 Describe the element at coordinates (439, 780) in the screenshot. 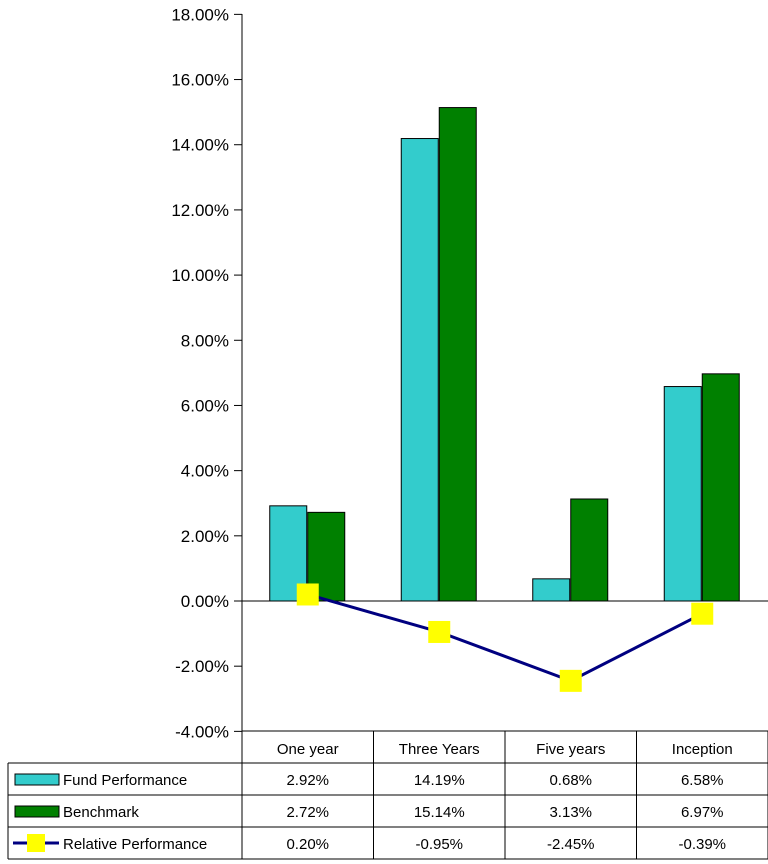

I see `data-label-fund-performance: 14.19%` at that location.